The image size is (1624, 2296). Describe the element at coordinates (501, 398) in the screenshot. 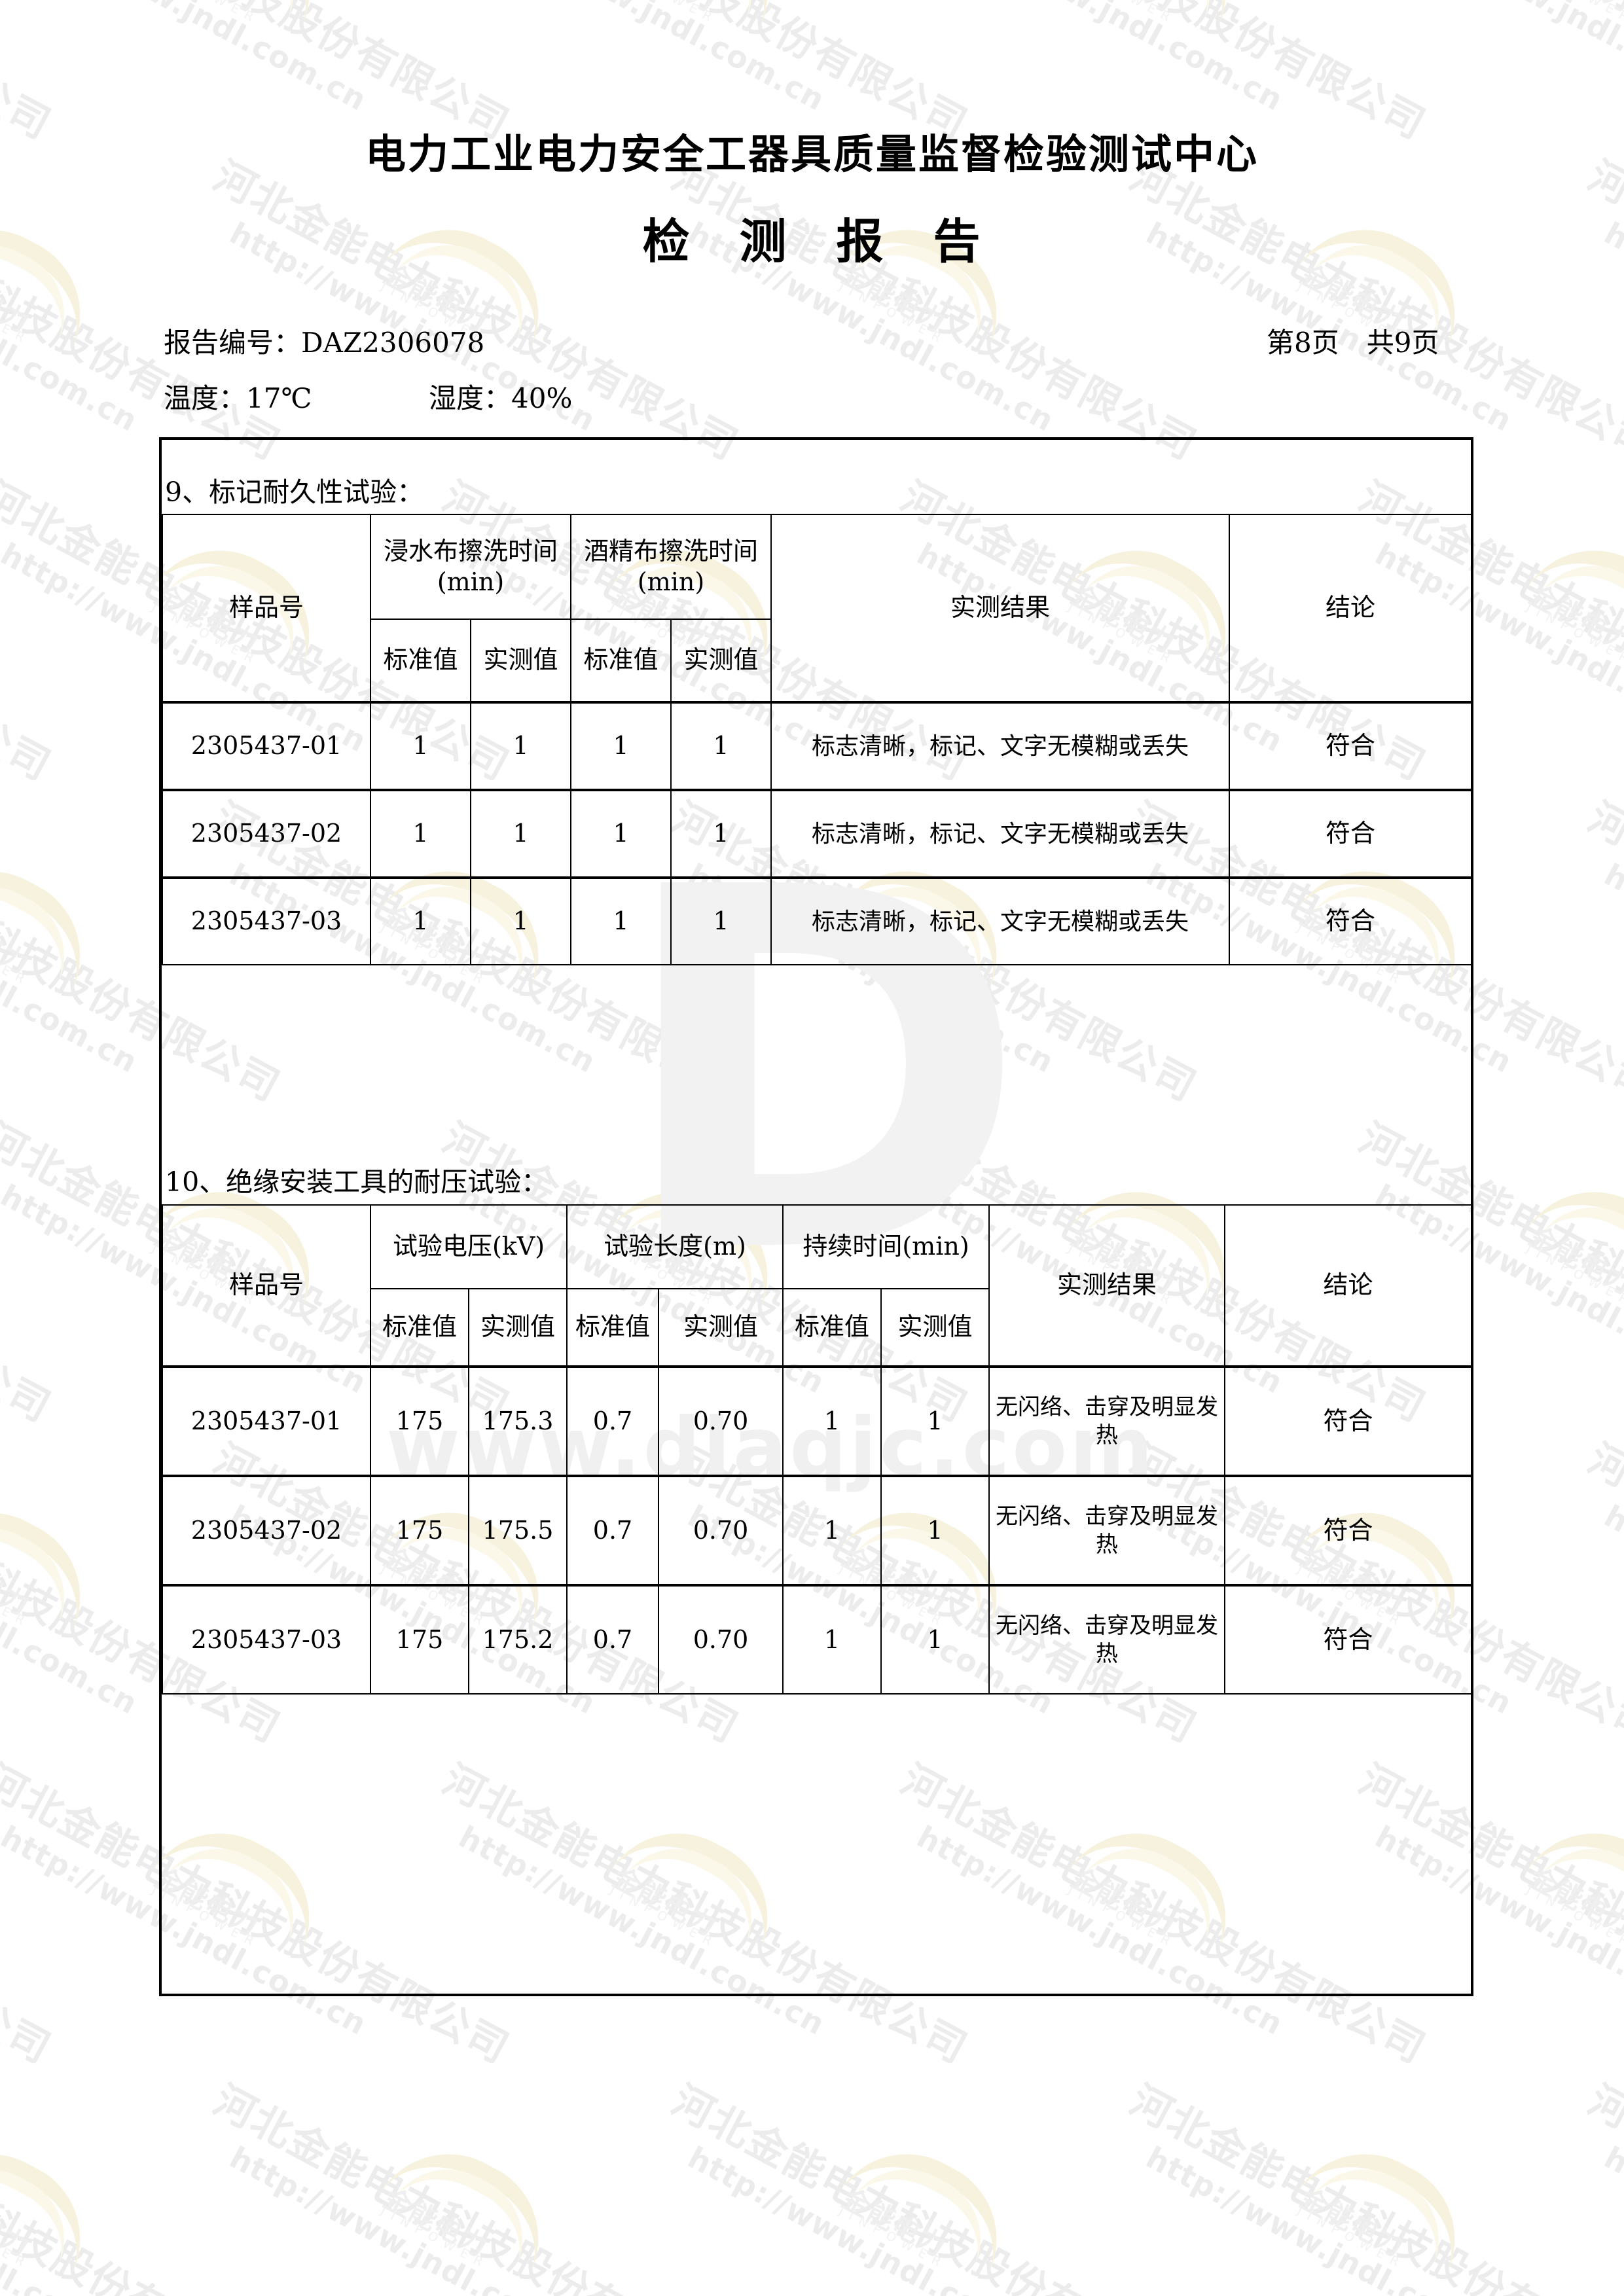

I see `humidity-value: 湿度：40%` at that location.